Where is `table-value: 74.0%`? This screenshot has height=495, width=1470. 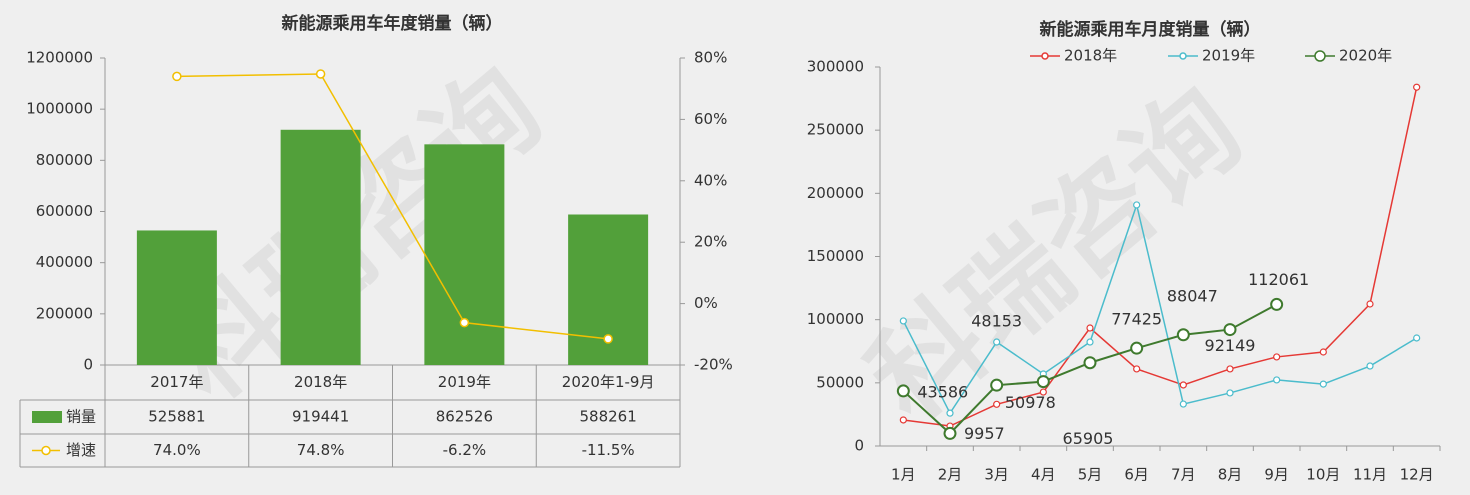
table-value: 74.0% is located at coordinates (177, 450).